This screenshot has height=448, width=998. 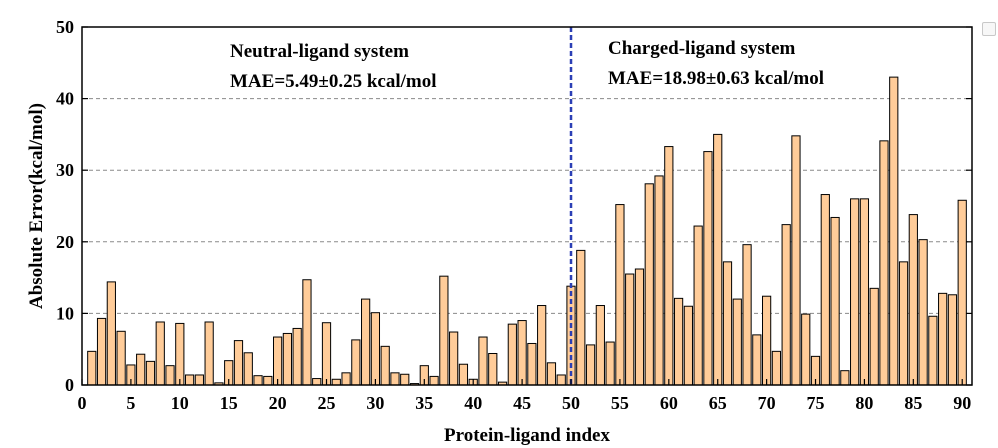 I want to click on y-axis-title: Absolute Error(kcal/mol), so click(x=36, y=206).